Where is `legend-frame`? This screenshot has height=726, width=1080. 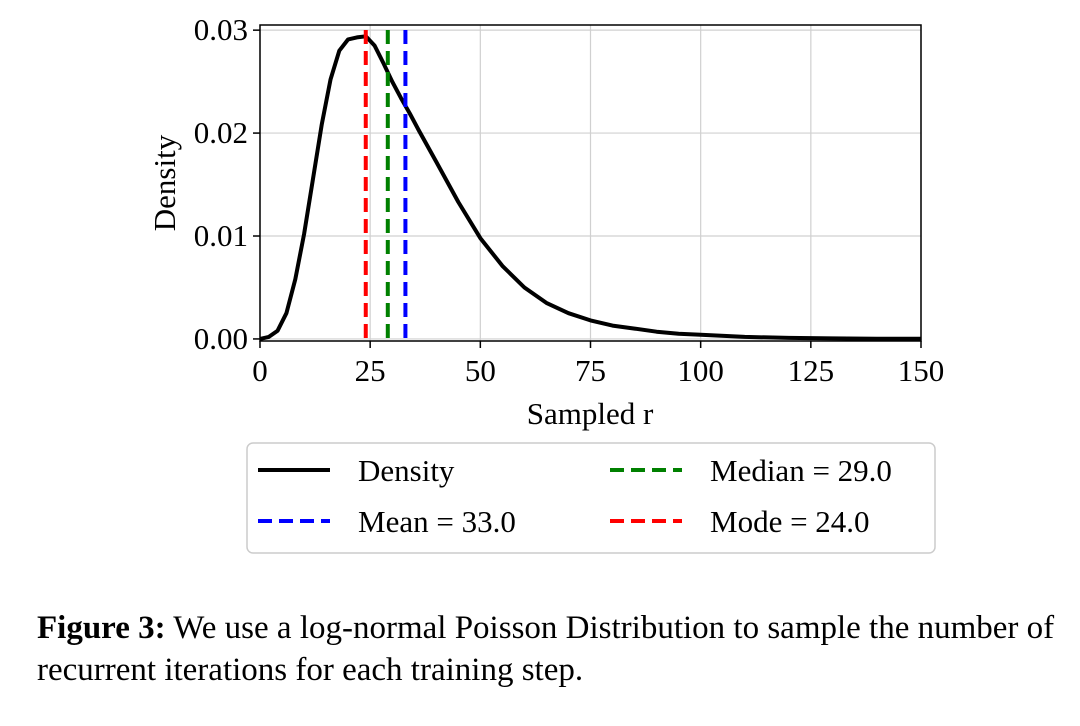
legend-frame is located at coordinates (591, 498).